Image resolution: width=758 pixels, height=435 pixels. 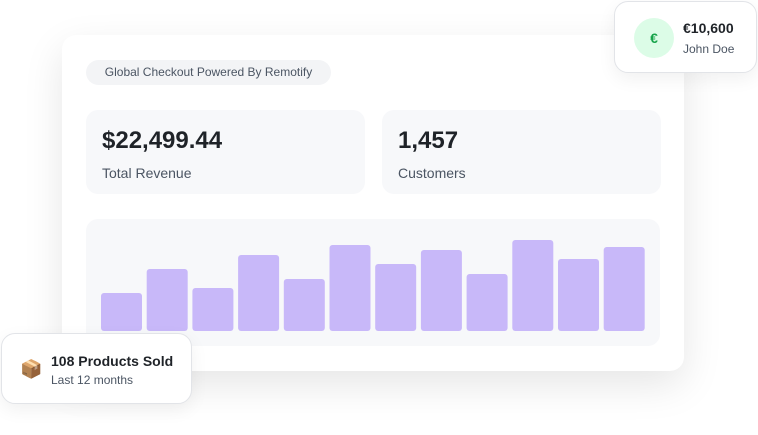 What do you see at coordinates (432, 173) in the screenshot?
I see `stat-label: Customers` at bounding box center [432, 173].